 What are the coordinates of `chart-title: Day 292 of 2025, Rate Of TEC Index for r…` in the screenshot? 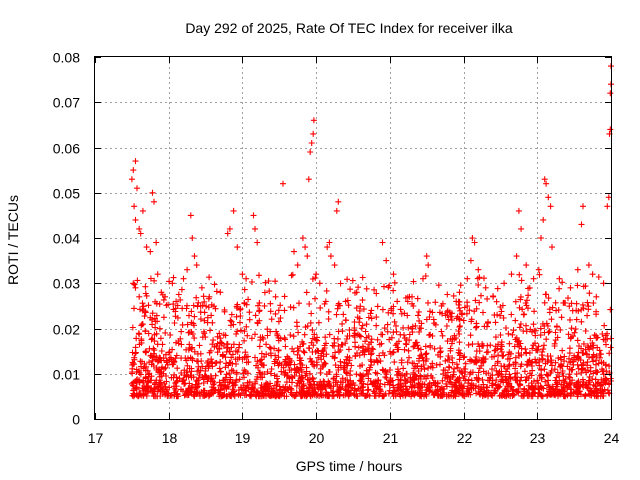 It's located at (349, 28).